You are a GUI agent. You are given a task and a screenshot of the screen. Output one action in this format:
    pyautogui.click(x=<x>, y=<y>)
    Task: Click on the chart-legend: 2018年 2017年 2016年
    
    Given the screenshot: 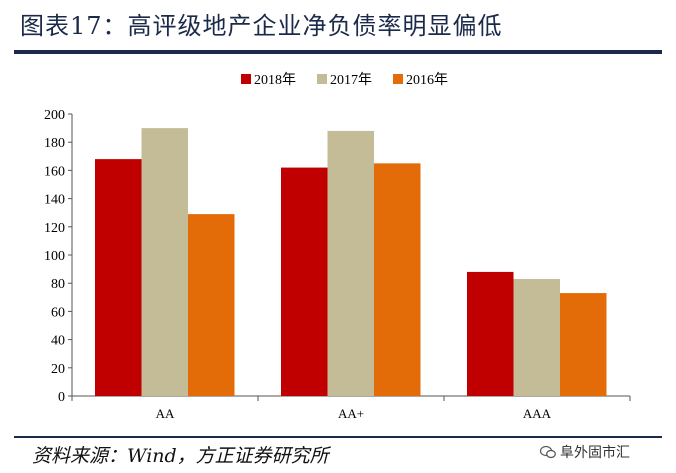 What is the action you would take?
    pyautogui.click(x=344, y=80)
    